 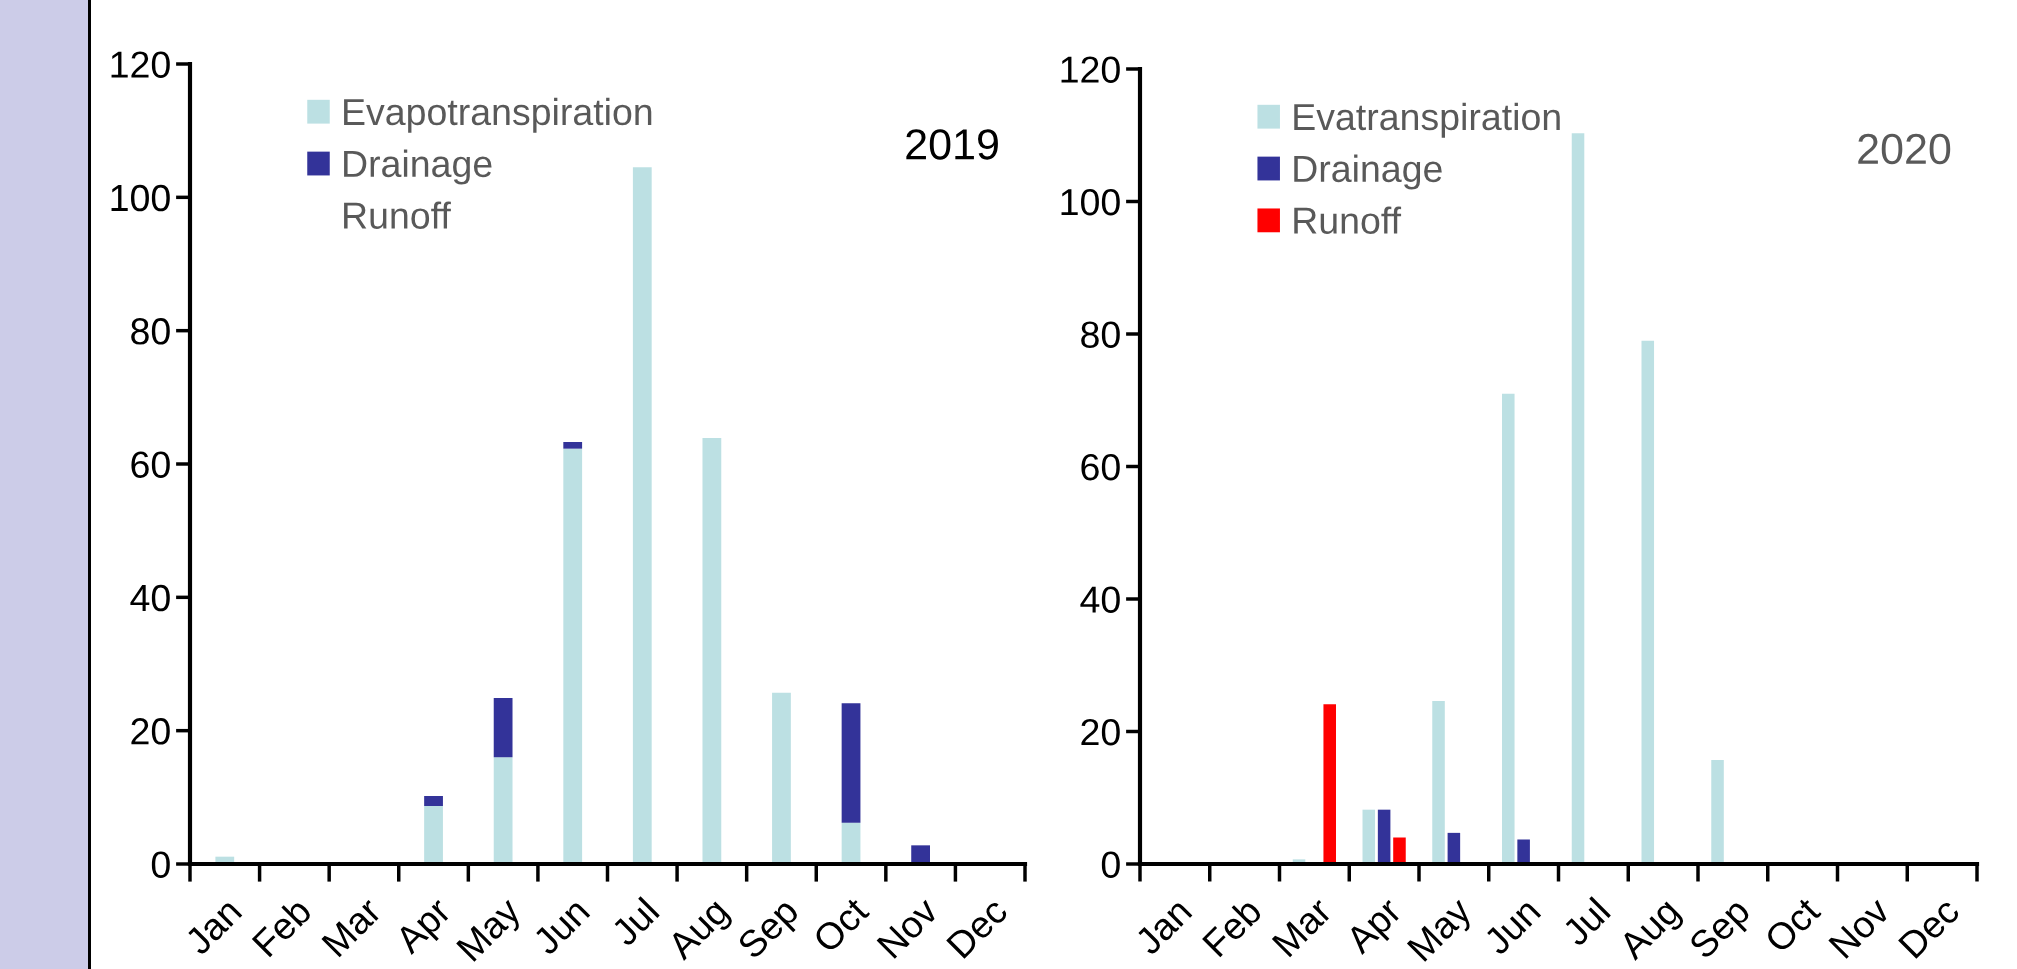 I want to click on annotation: Runoff, so click(x=397, y=215).